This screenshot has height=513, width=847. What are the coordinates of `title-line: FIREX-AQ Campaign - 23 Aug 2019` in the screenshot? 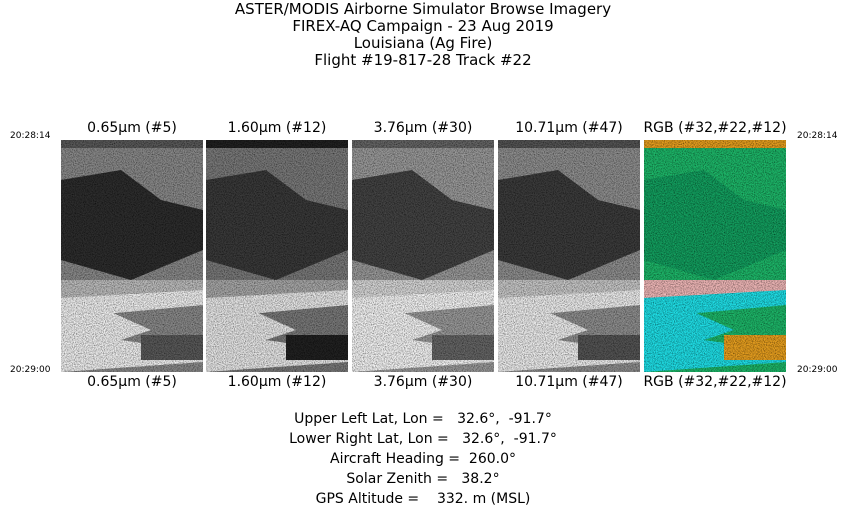 It's located at (422, 26).